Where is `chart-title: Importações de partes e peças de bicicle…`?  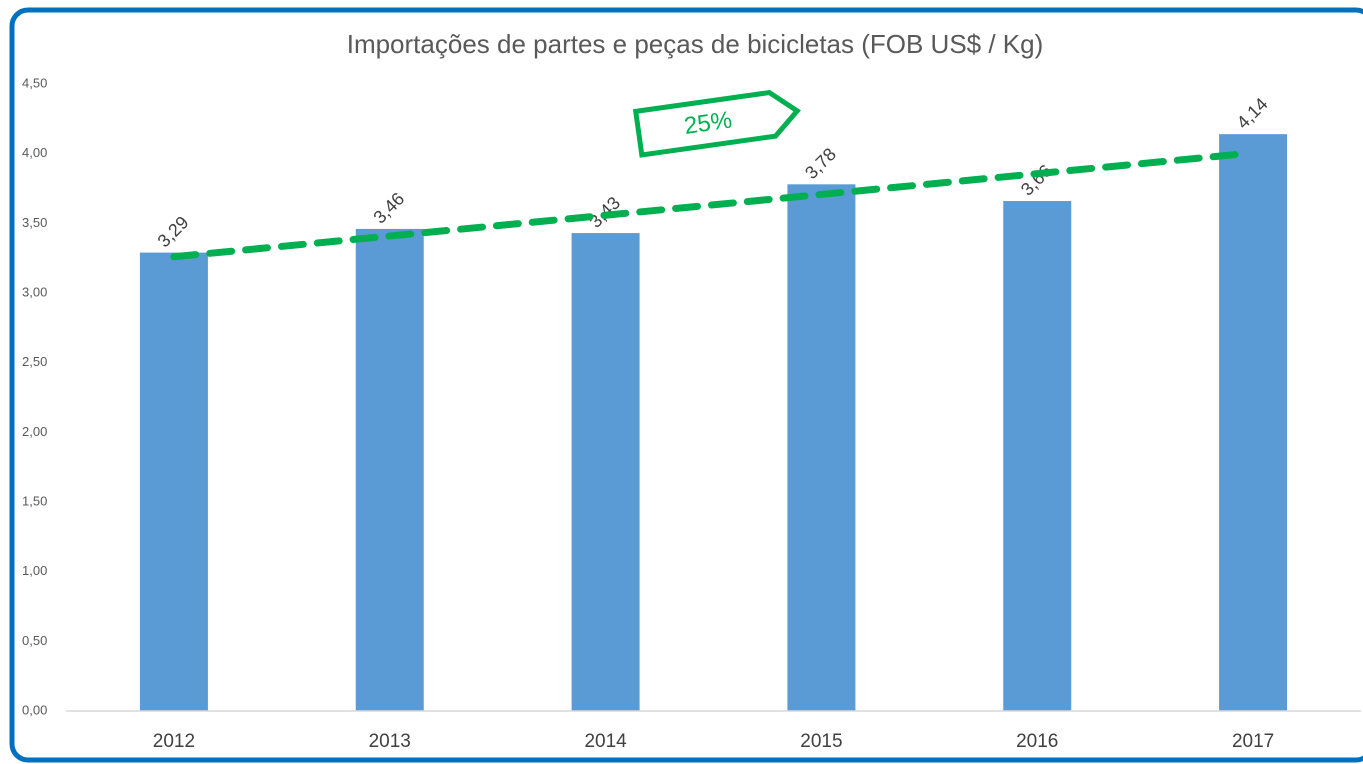 chart-title: Importações de partes e peças de bicicle… is located at coordinates (695, 44).